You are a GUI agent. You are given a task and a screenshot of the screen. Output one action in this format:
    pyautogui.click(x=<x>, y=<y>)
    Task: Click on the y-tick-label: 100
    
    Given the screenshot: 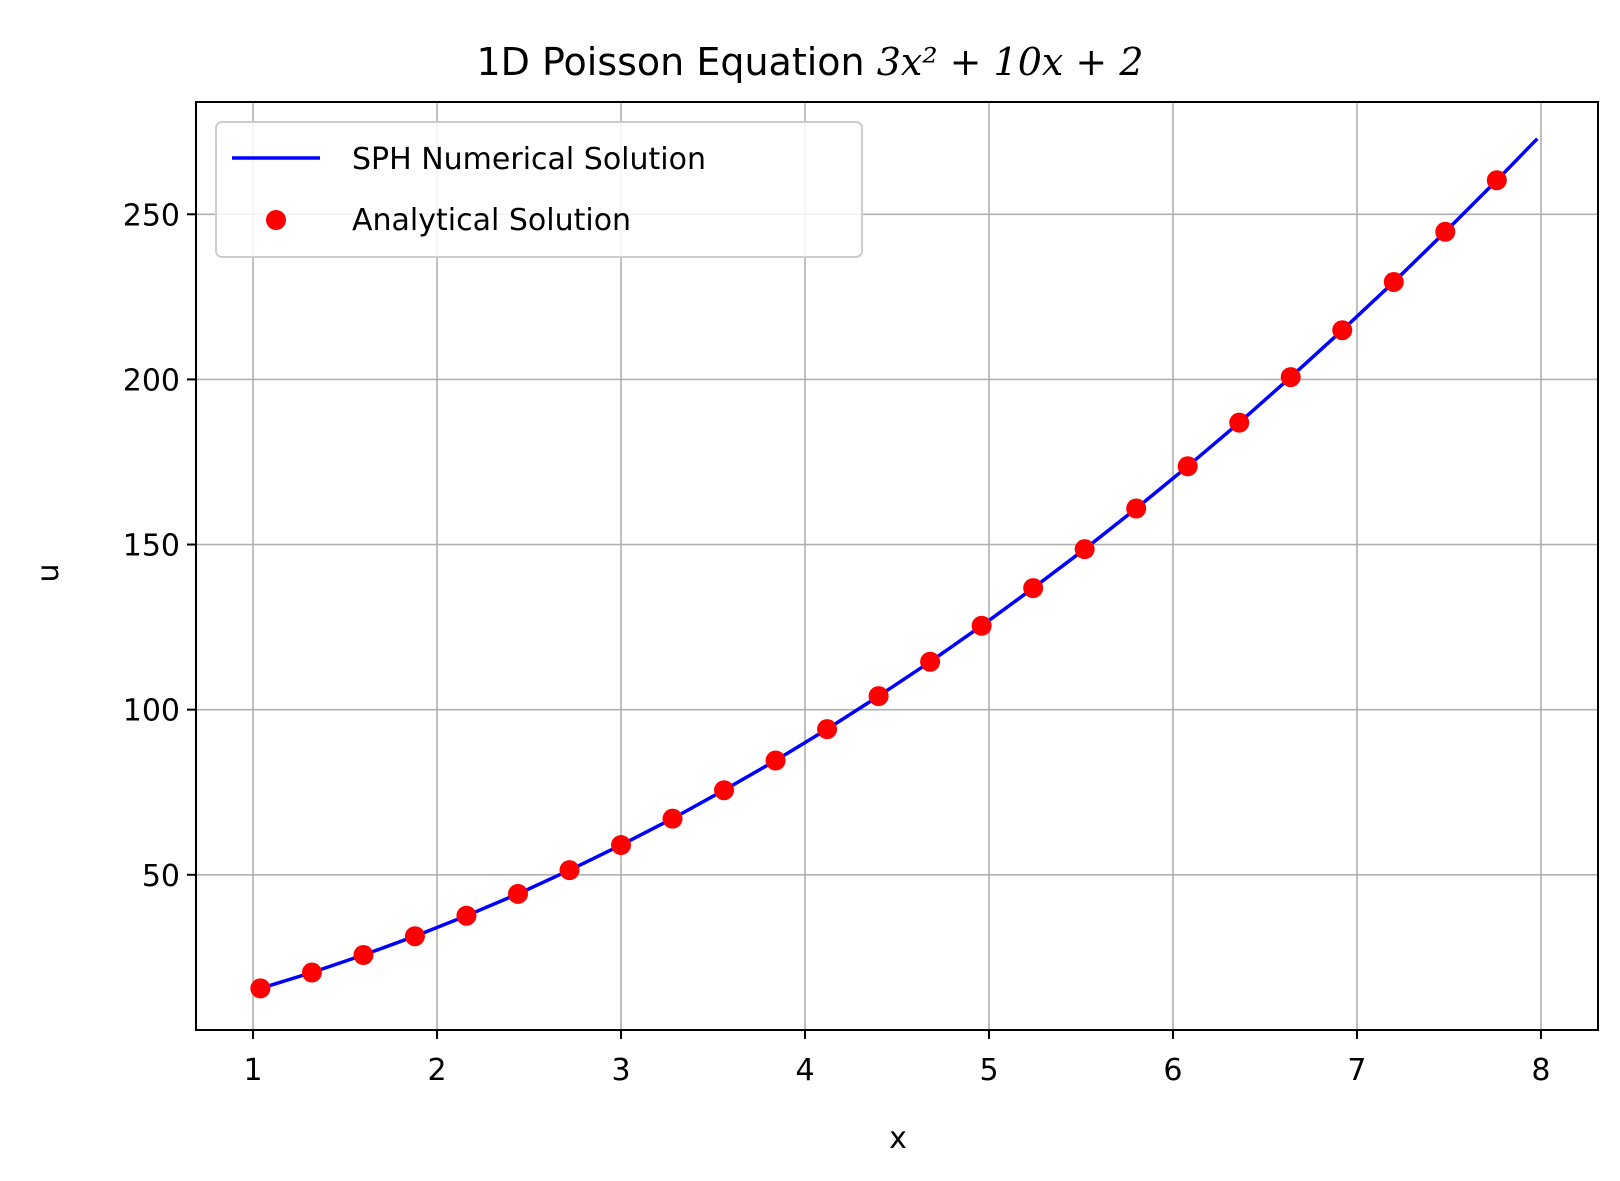 What is the action you would take?
    pyautogui.click(x=151, y=711)
    